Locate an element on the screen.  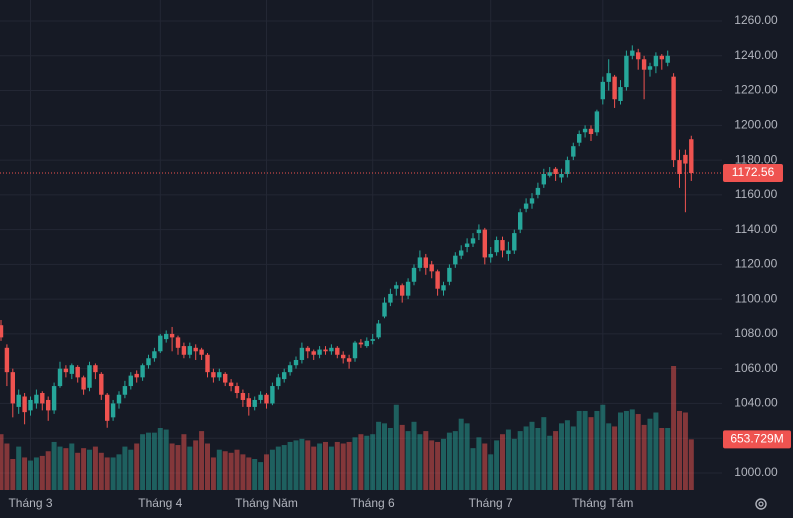
x-tick-label: Tháng Năm is located at coordinates (266, 503).